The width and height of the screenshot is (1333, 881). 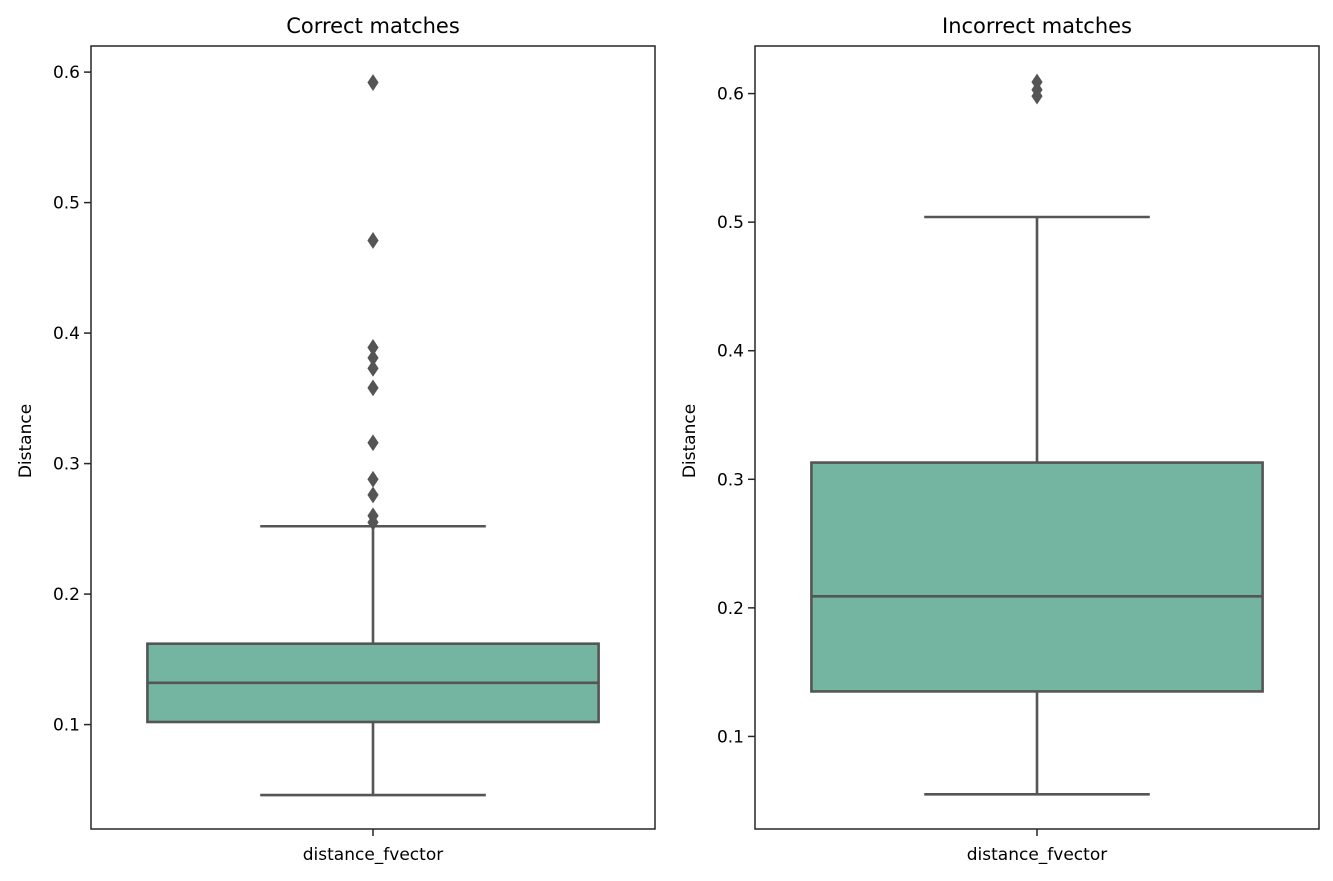 I want to click on chart-title: Incorrect matches, so click(x=1037, y=26).